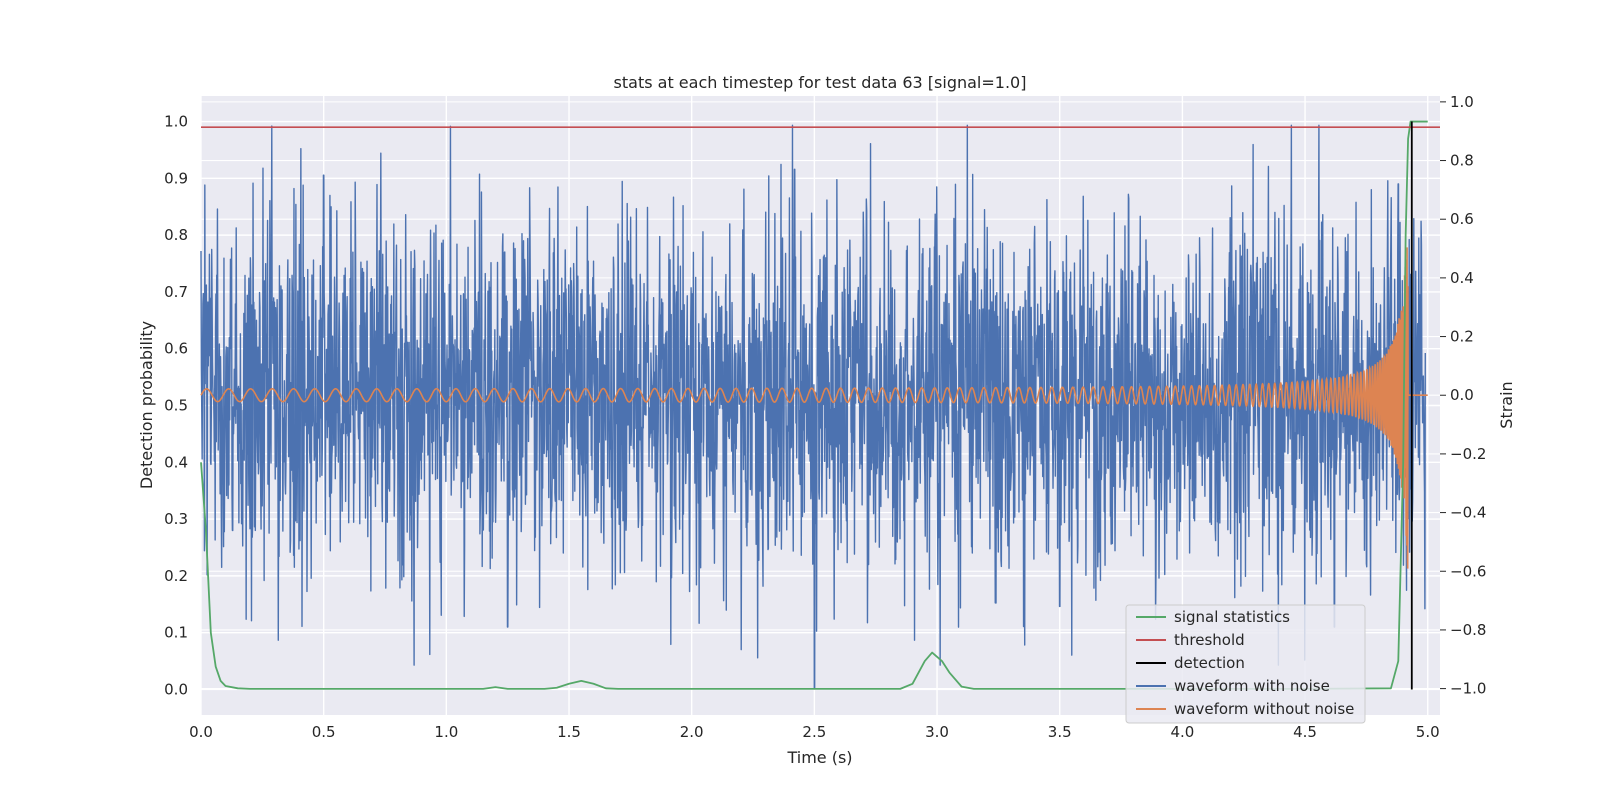 Image resolution: width=1600 pixels, height=800 pixels. Describe the element at coordinates (446, 732) in the screenshot. I see `x-tick-label: 1.0` at that location.